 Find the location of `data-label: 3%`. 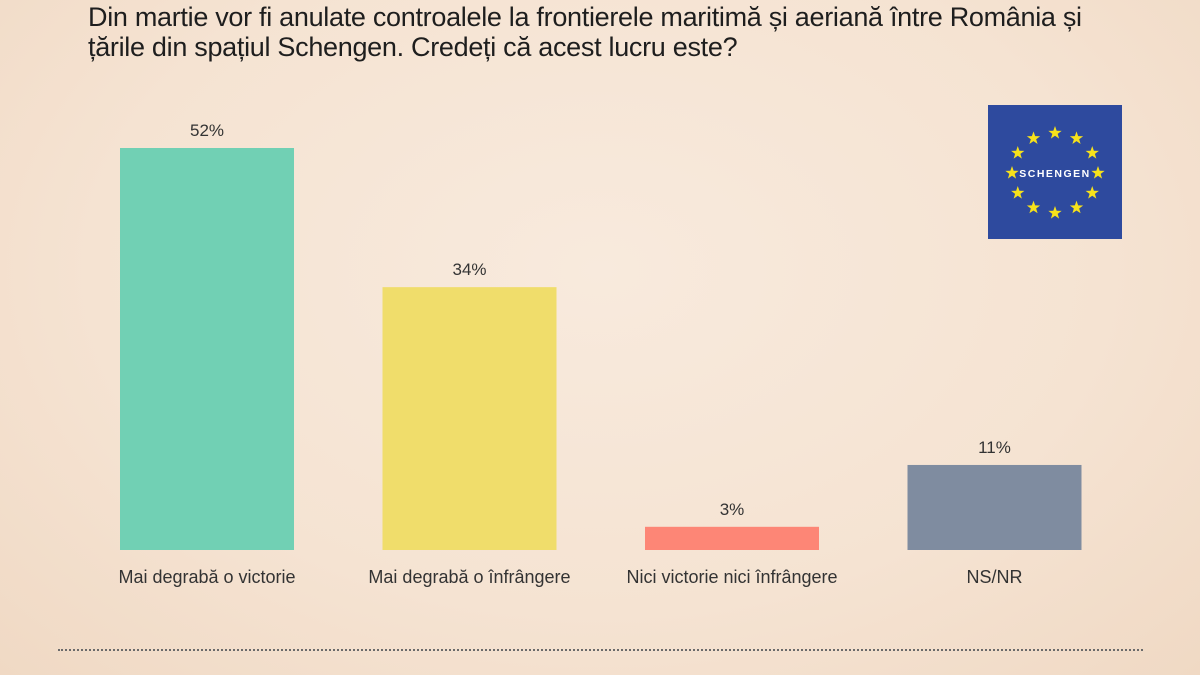

data-label: 3% is located at coordinates (732, 509).